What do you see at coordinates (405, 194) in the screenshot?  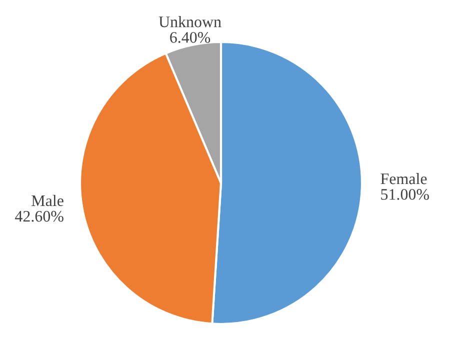 I see `data-label: 51.00%` at bounding box center [405, 194].